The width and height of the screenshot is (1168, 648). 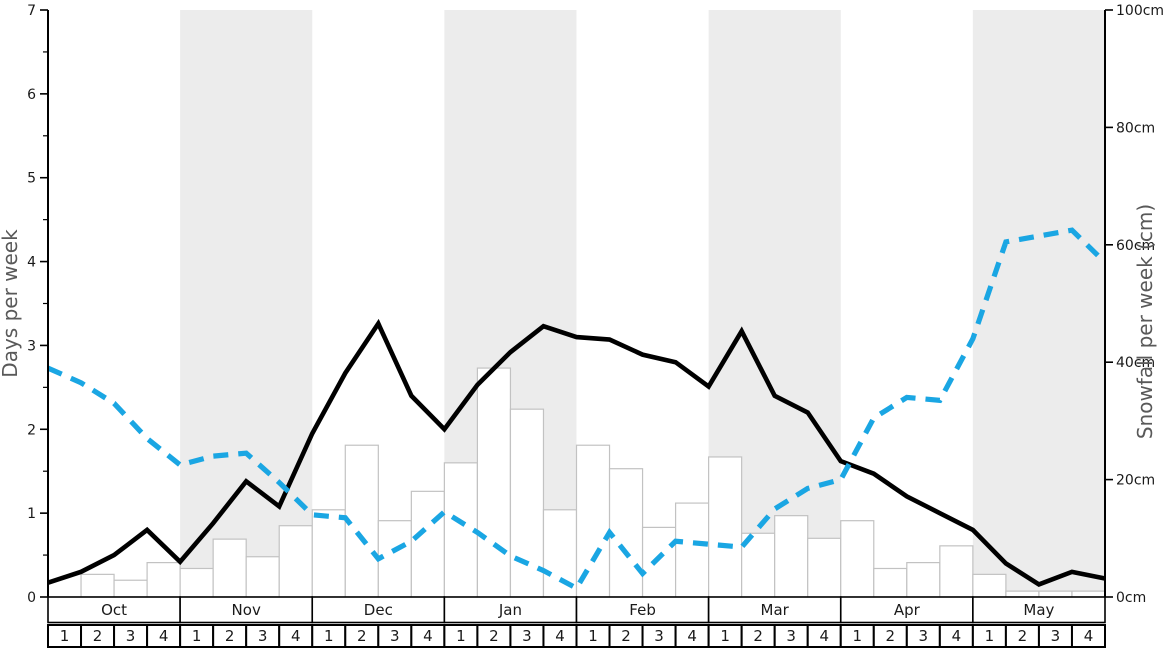 I want to click on month-label-Dec: Dec, so click(x=378, y=610).